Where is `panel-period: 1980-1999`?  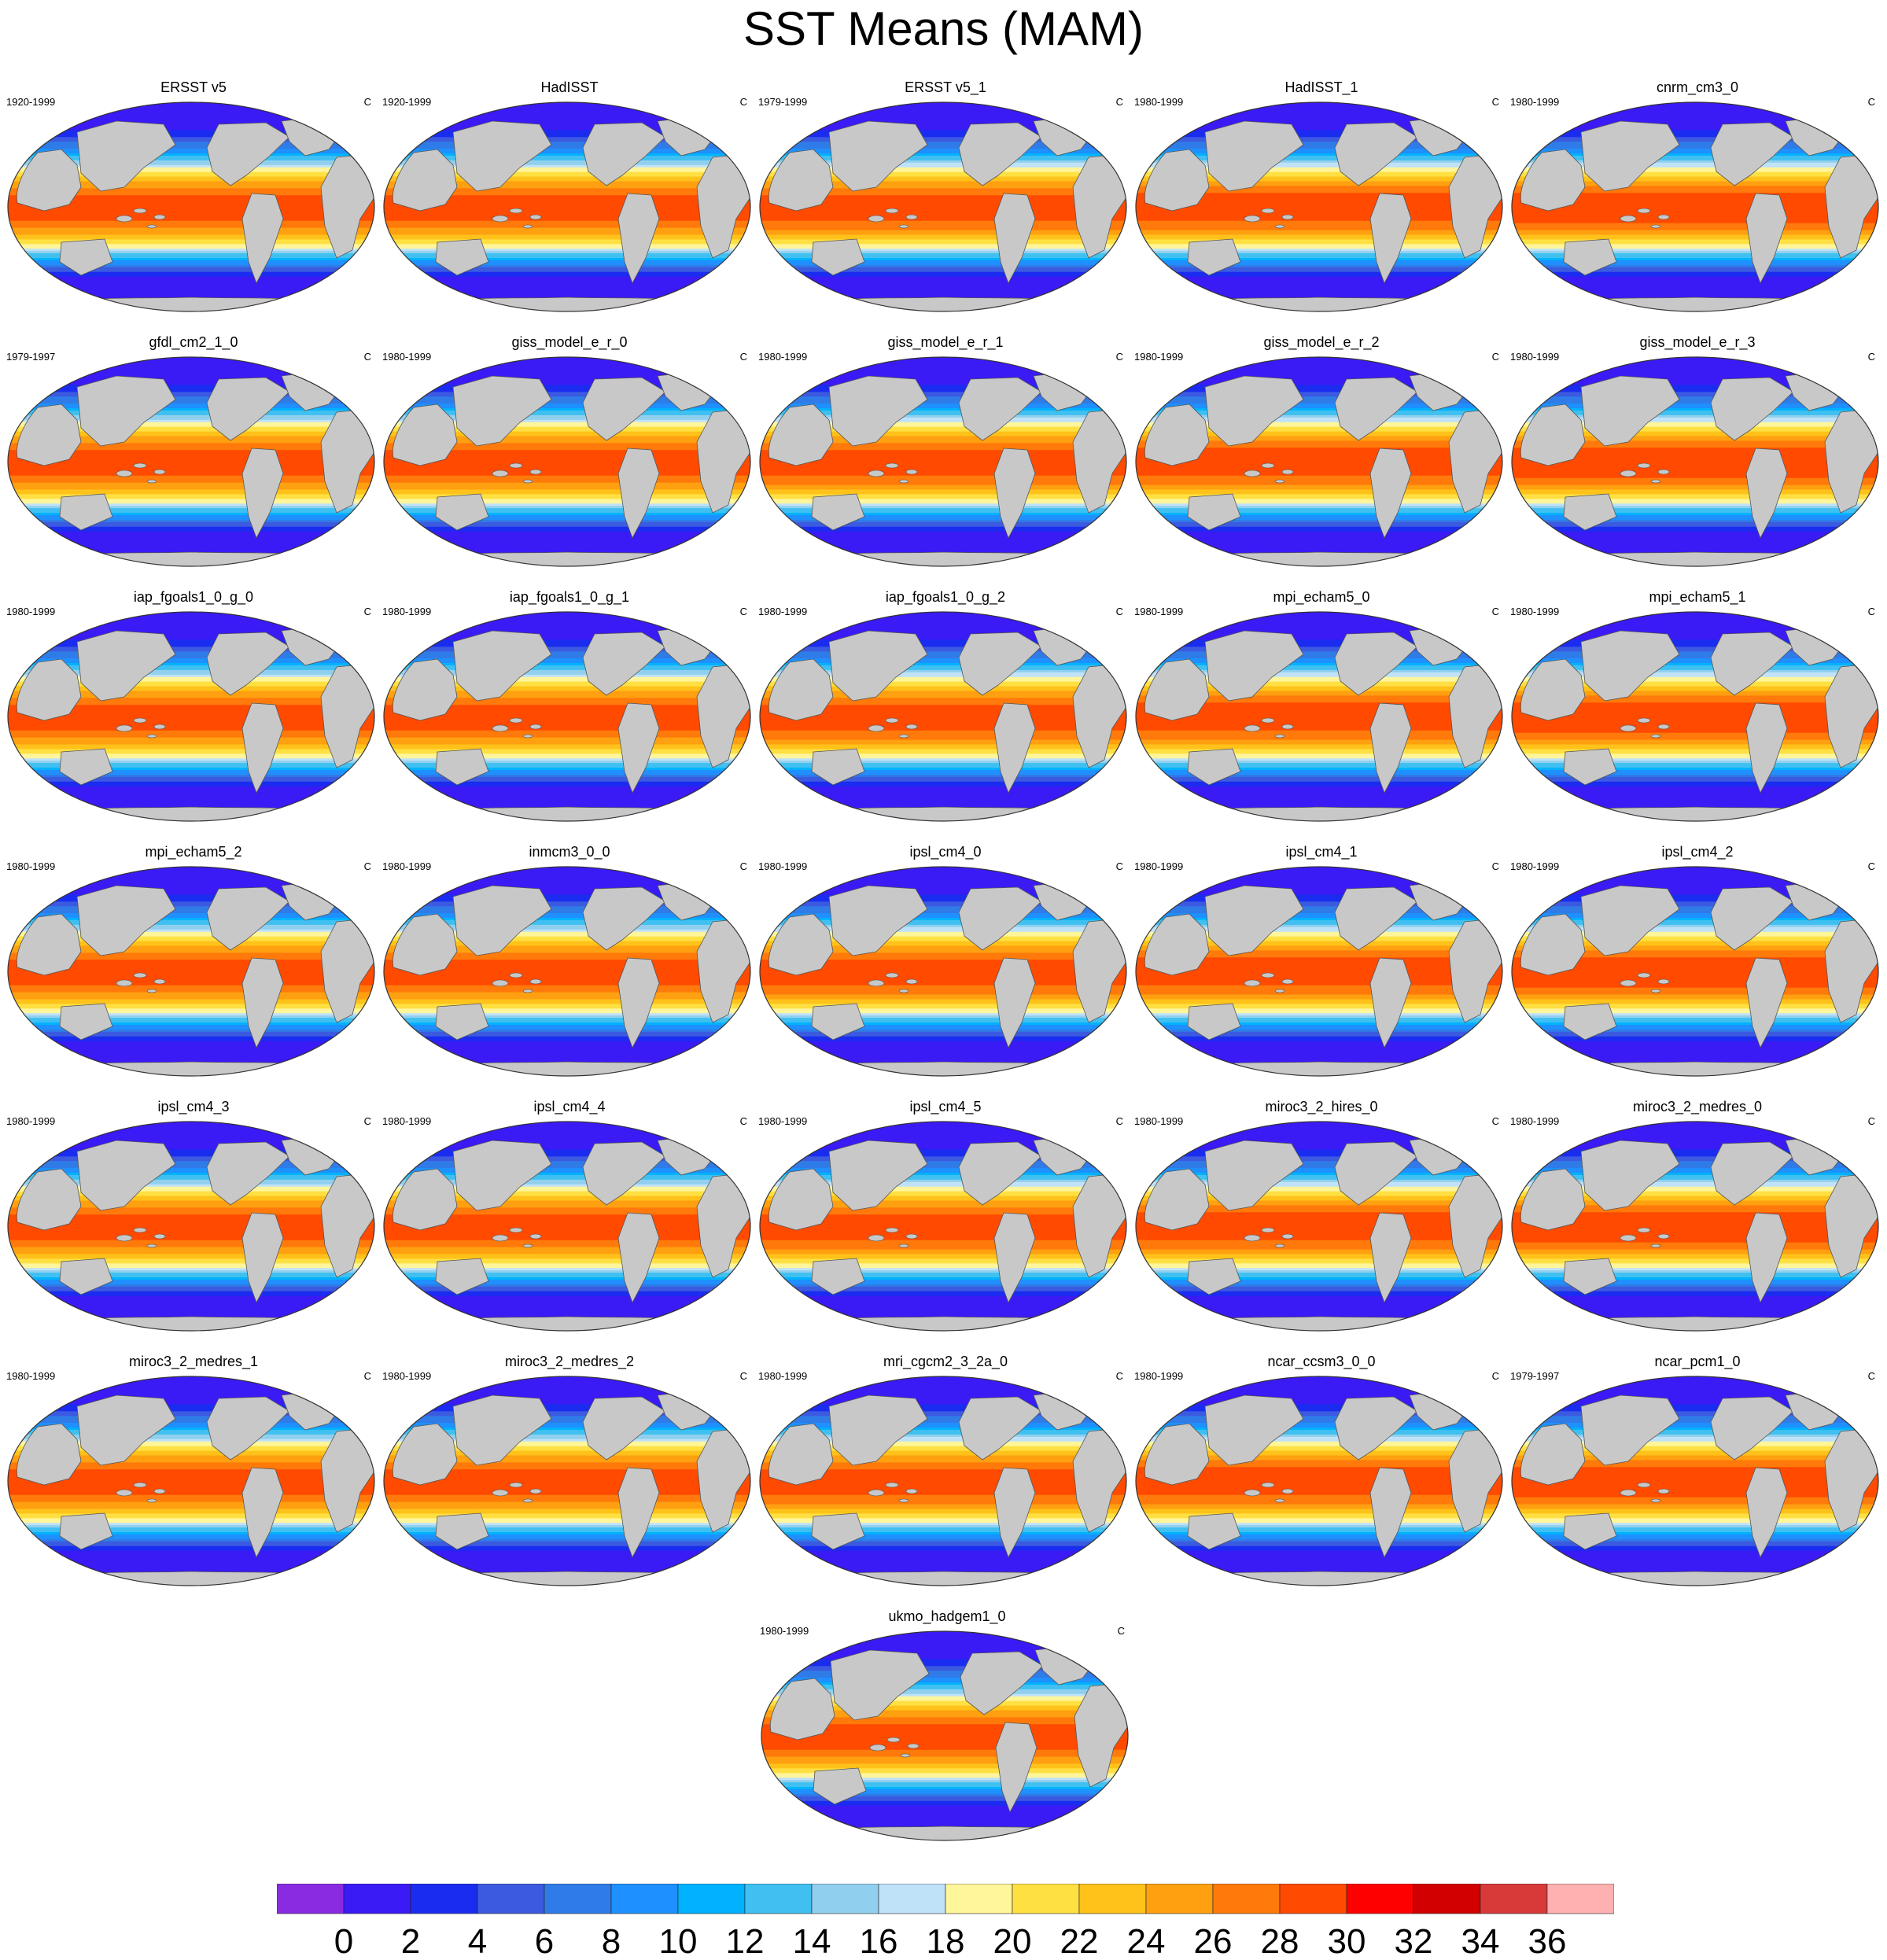
panel-period: 1980-1999 is located at coordinates (407, 866).